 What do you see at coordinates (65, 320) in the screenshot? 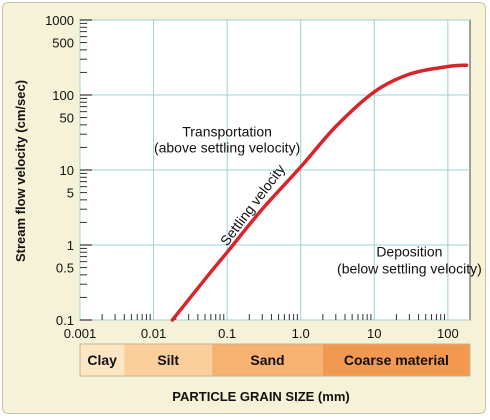
I see `y-tick-label: 0.1` at bounding box center [65, 320].